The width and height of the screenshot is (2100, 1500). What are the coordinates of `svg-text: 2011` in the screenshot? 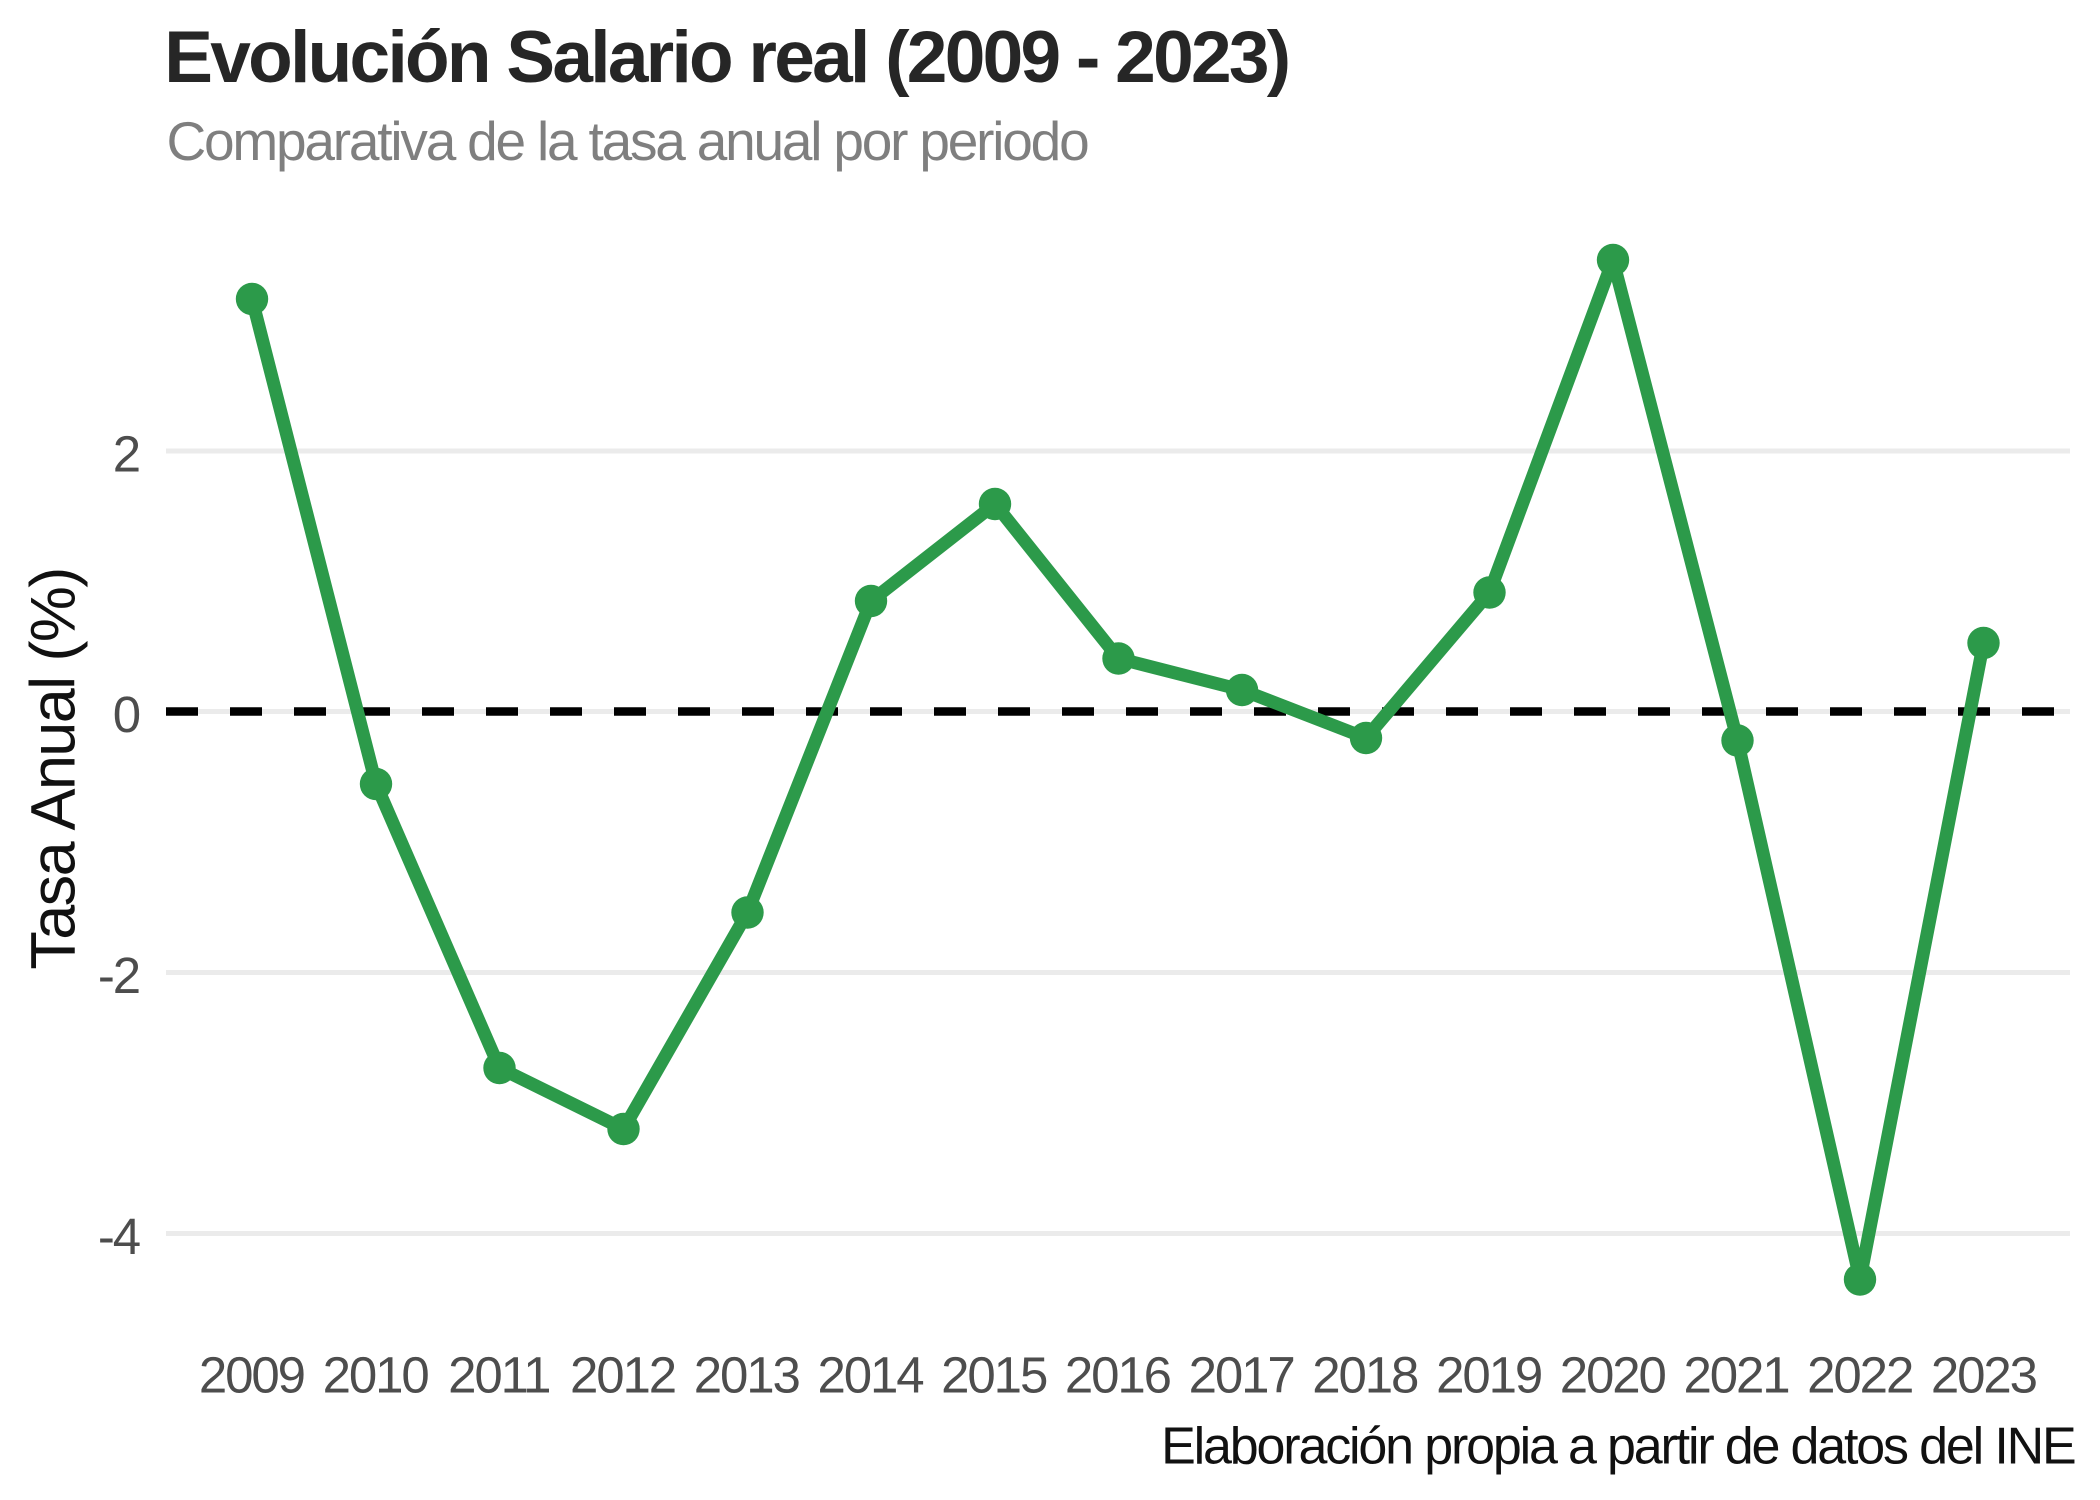 It's located at (498, 1375).